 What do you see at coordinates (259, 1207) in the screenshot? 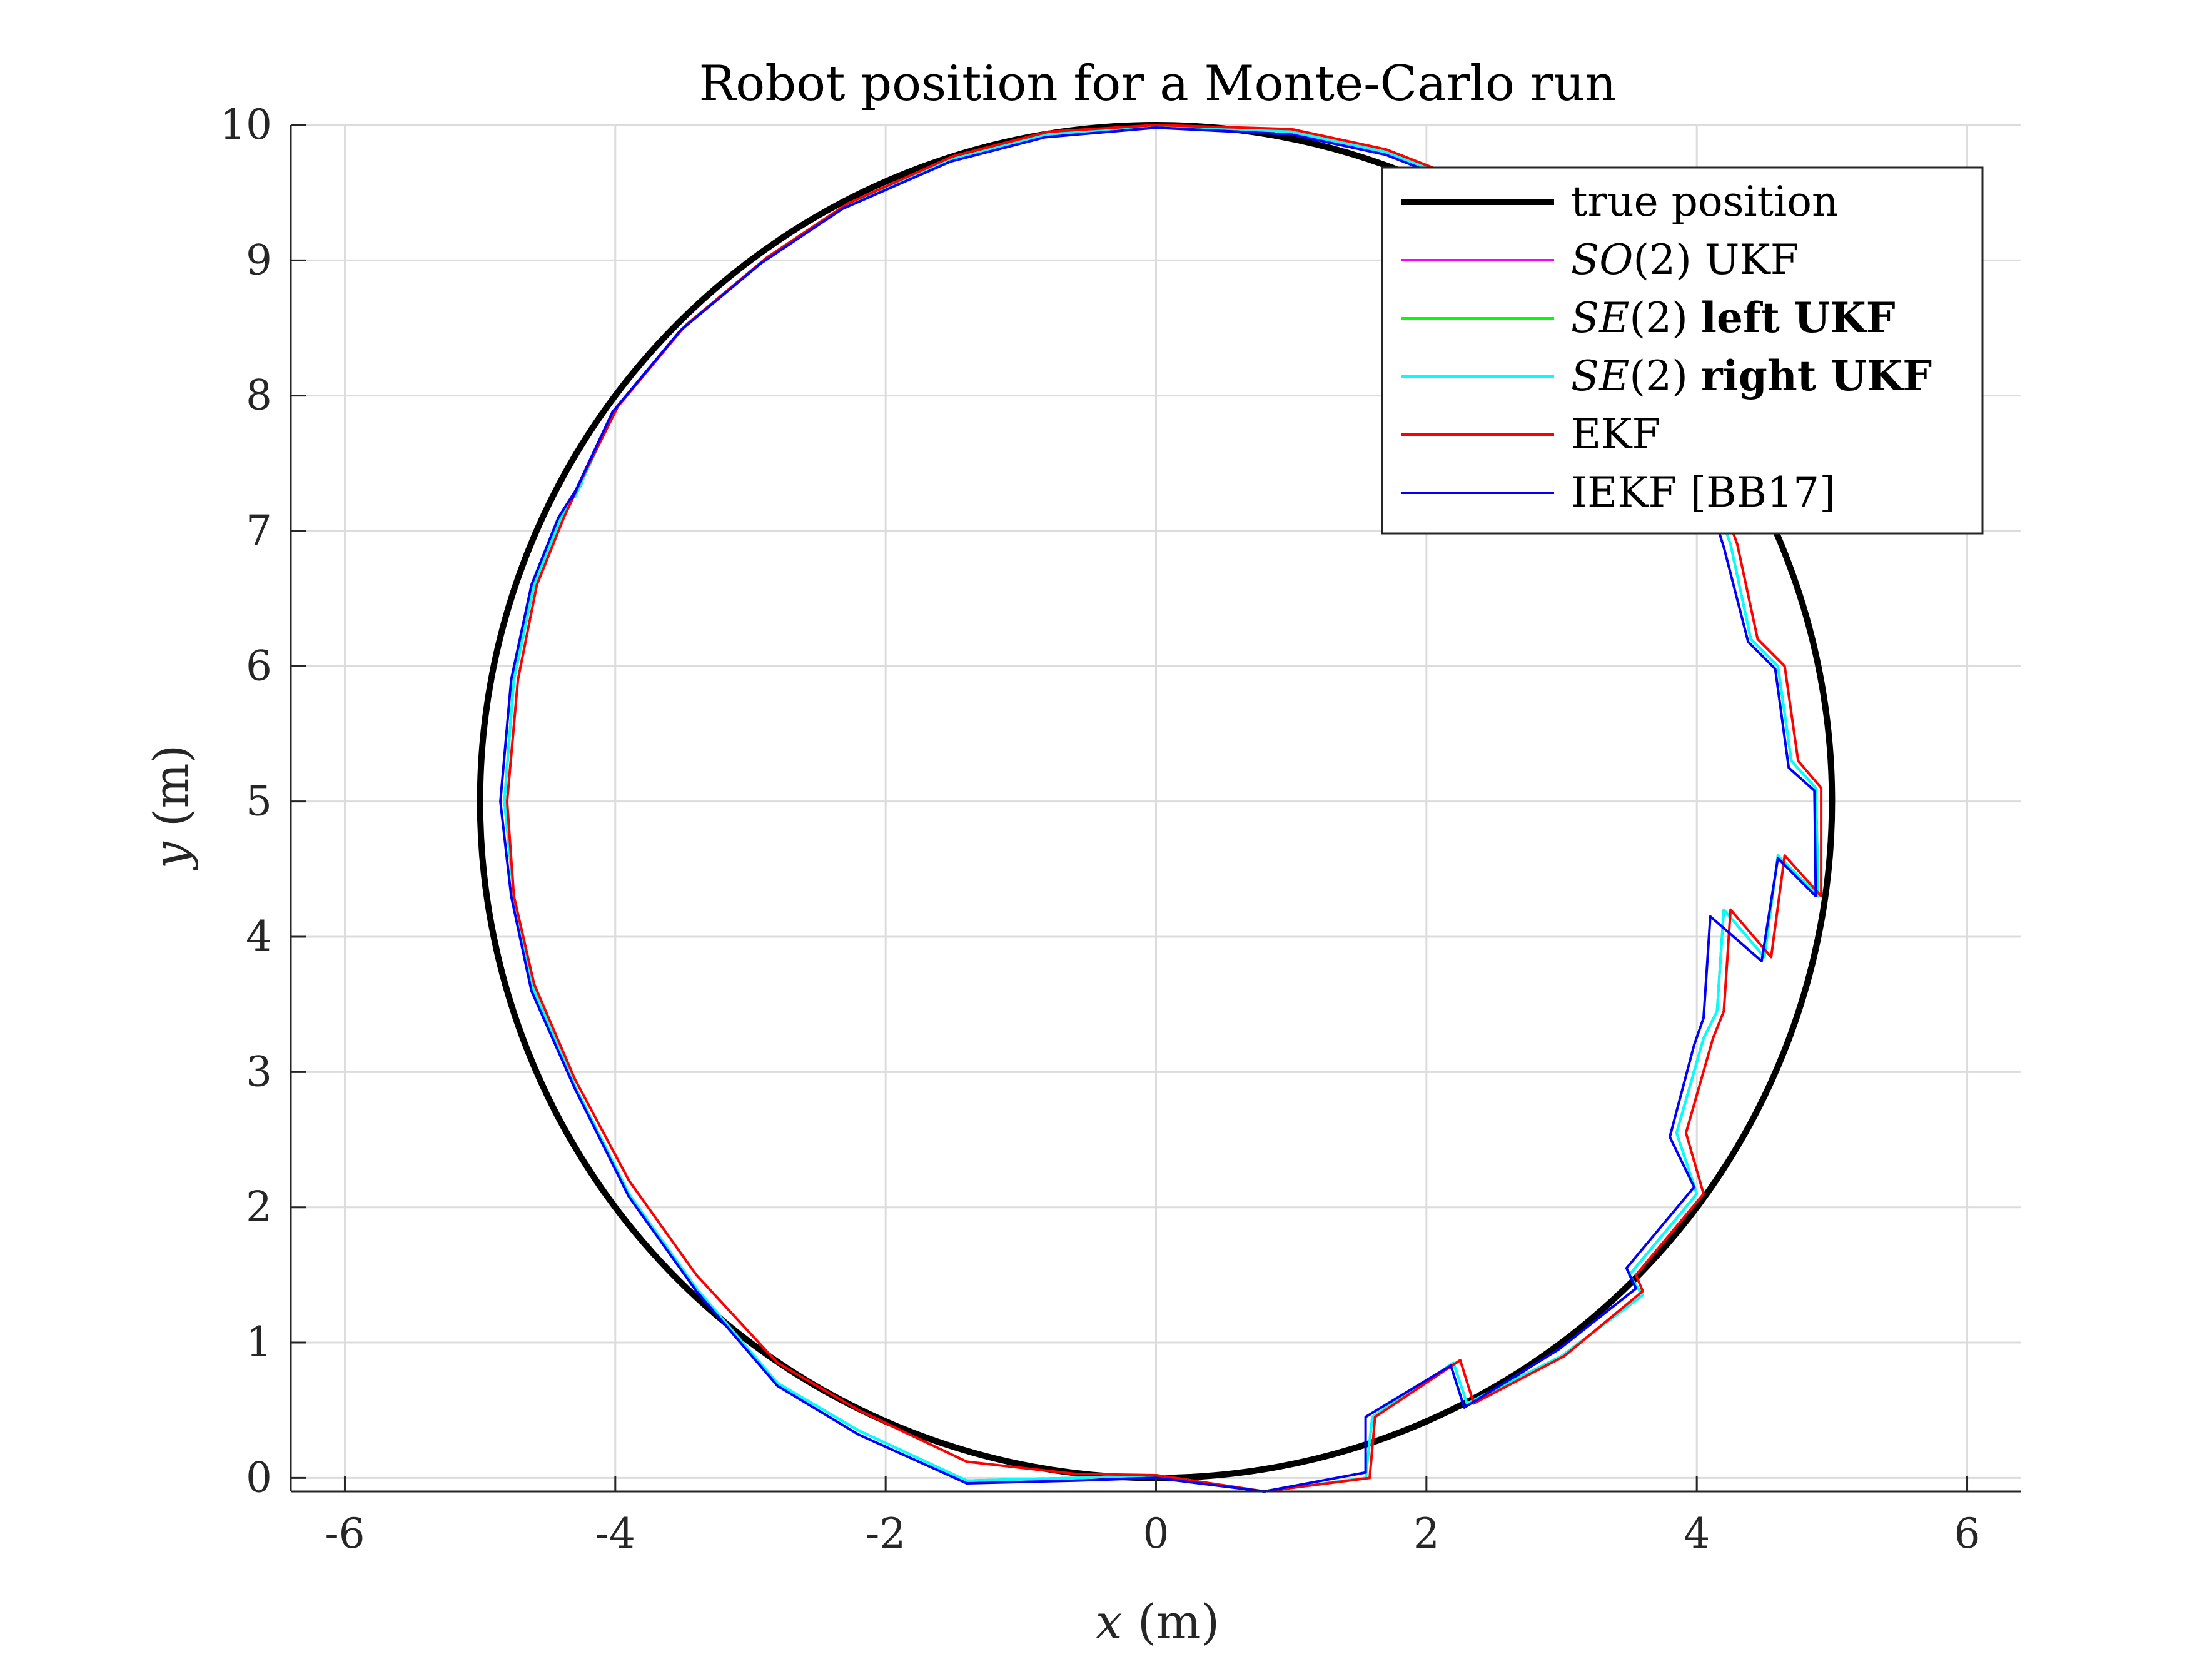
I see `y-tick-label: 2` at bounding box center [259, 1207].